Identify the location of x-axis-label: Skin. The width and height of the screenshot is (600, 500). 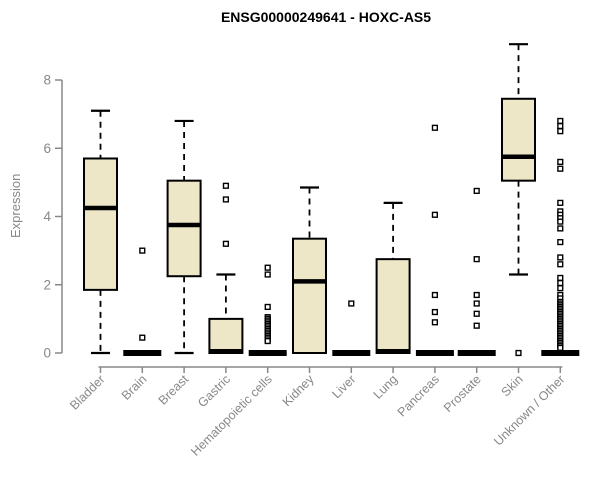
(512, 385).